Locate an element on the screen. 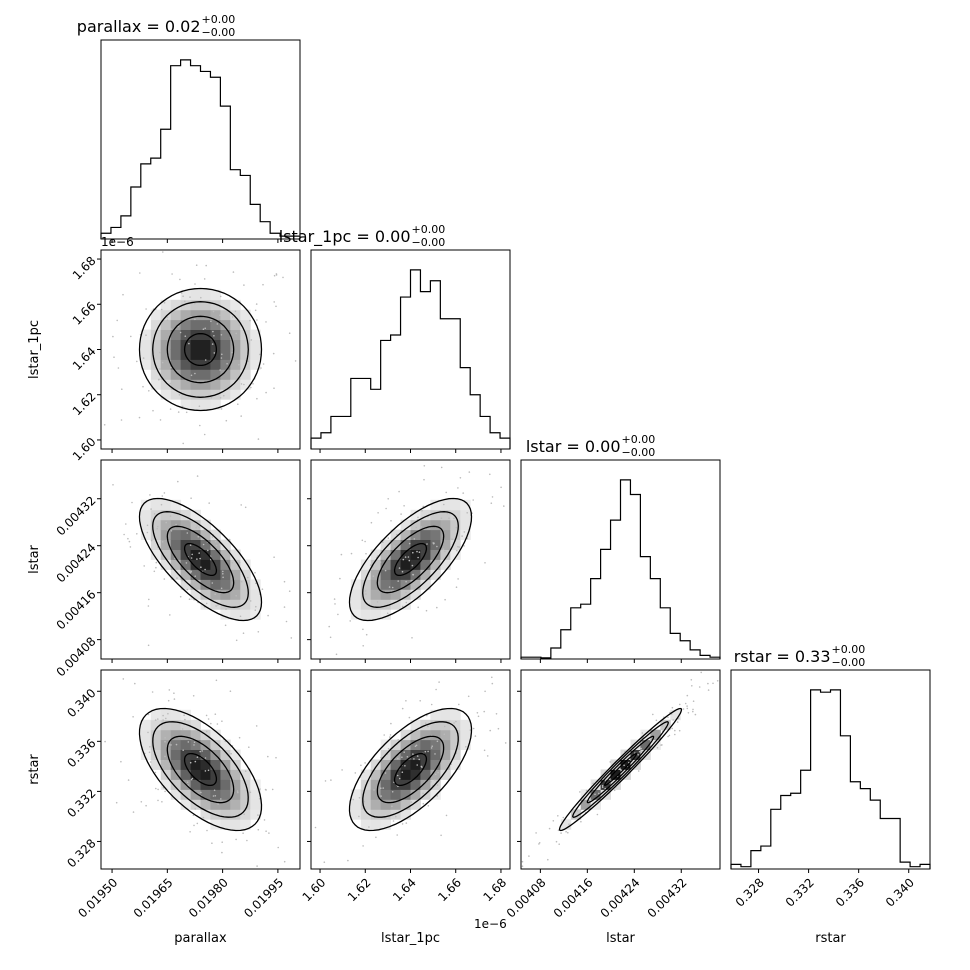 Image resolution: width=970 pixels, height=970 pixels. density-parallax-rstar is located at coordinates (200, 769).